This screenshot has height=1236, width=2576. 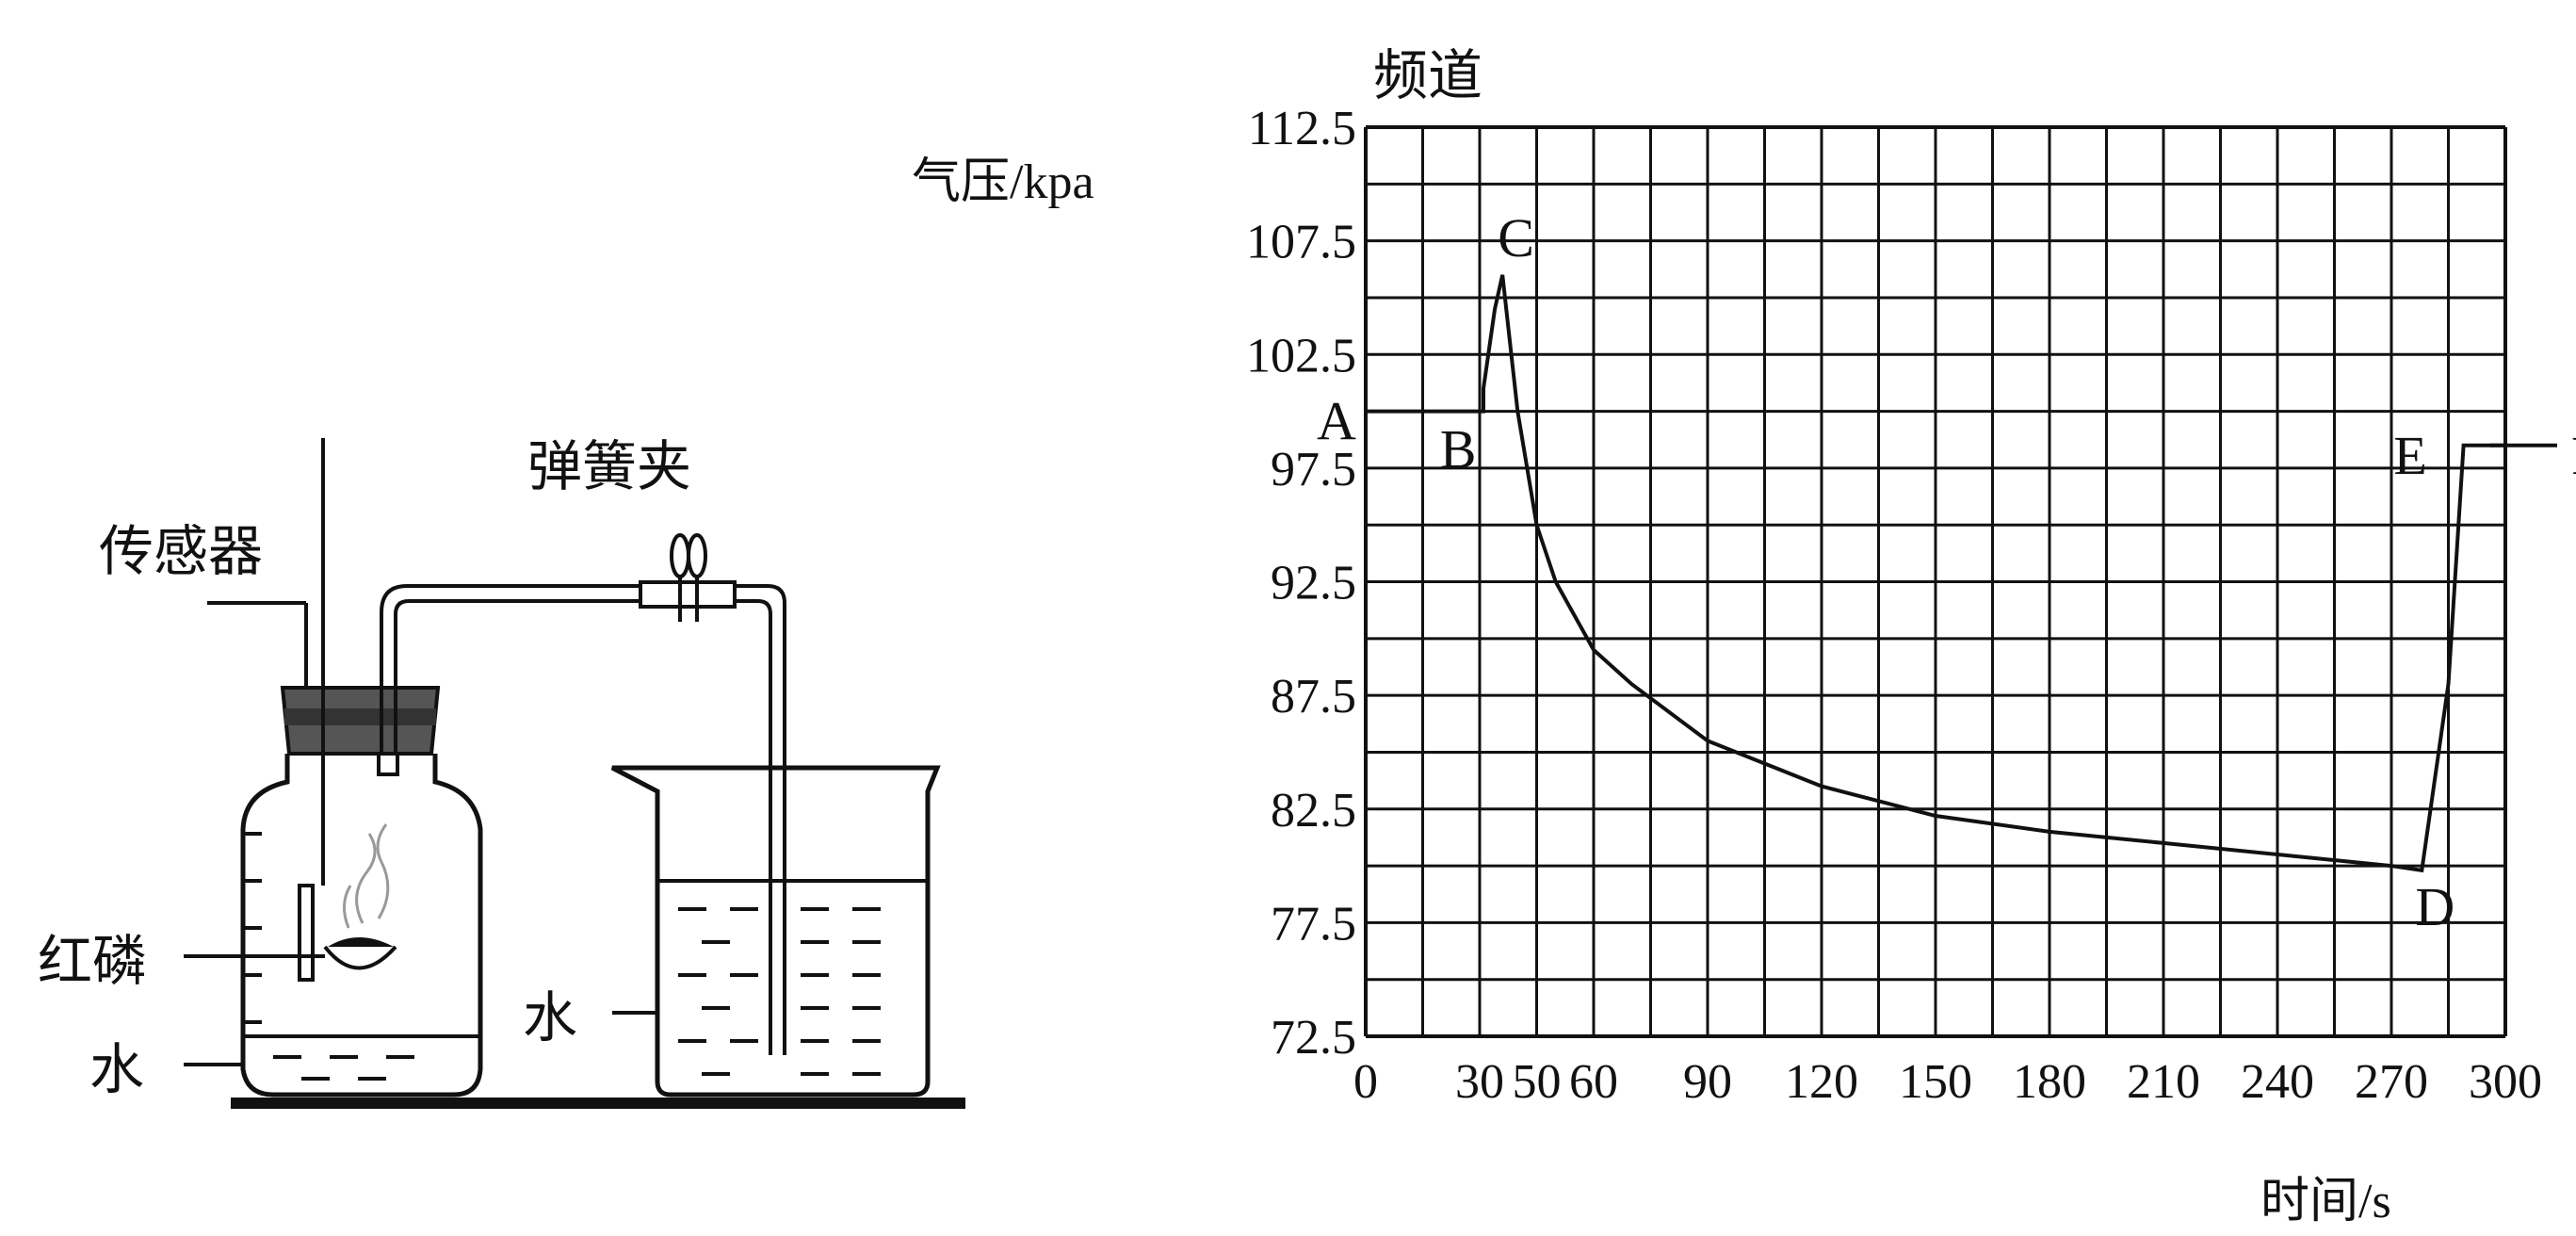 I want to click on label-beaker-water: 水, so click(x=550, y=1017).